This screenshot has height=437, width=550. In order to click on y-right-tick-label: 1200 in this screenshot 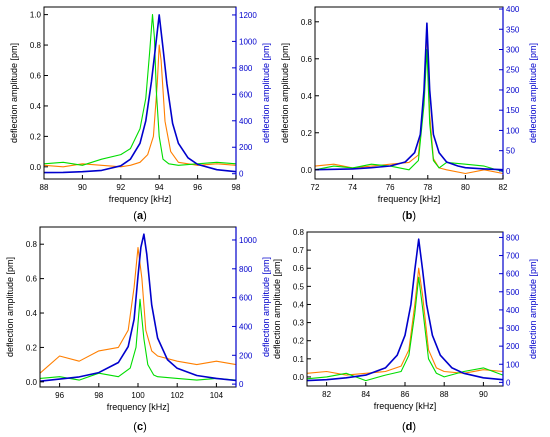, I will do `click(248, 15)`.